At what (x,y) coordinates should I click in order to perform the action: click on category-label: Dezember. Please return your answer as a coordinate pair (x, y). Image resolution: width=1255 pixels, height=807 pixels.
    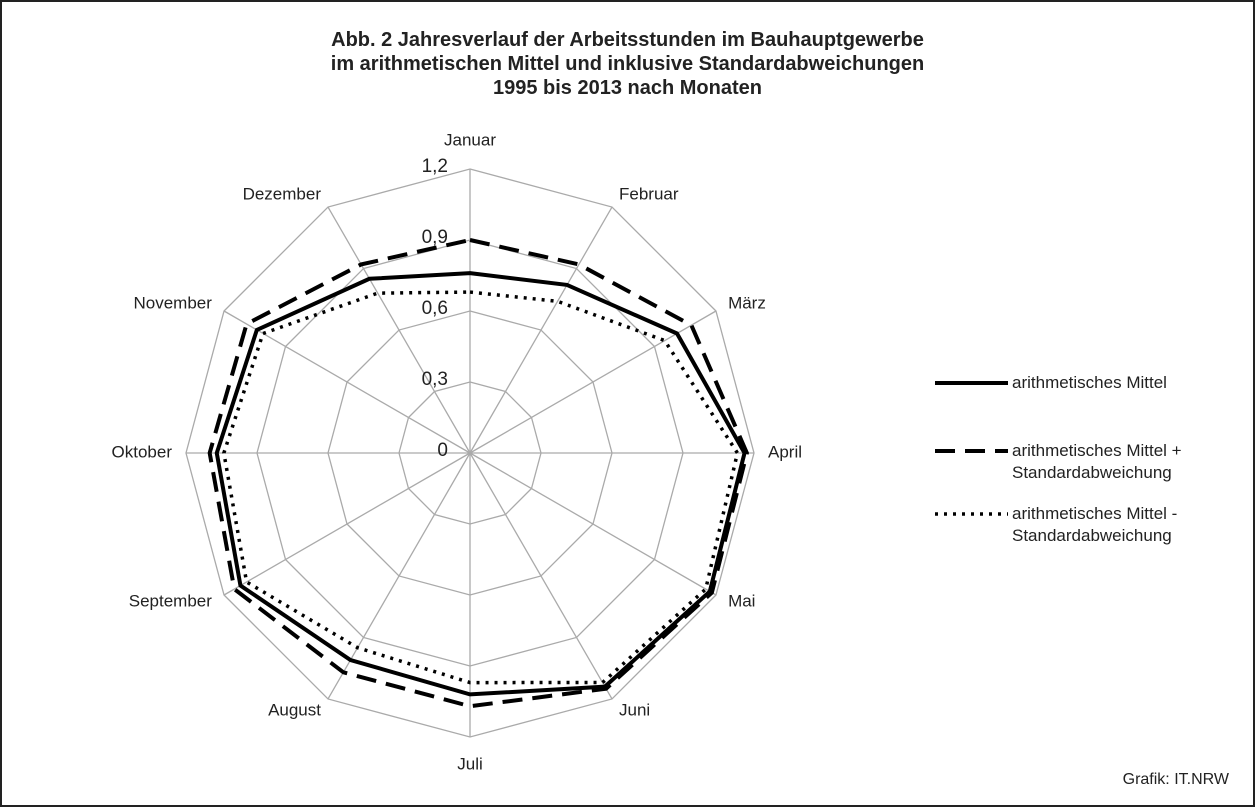
    Looking at the image, I should click on (282, 193).